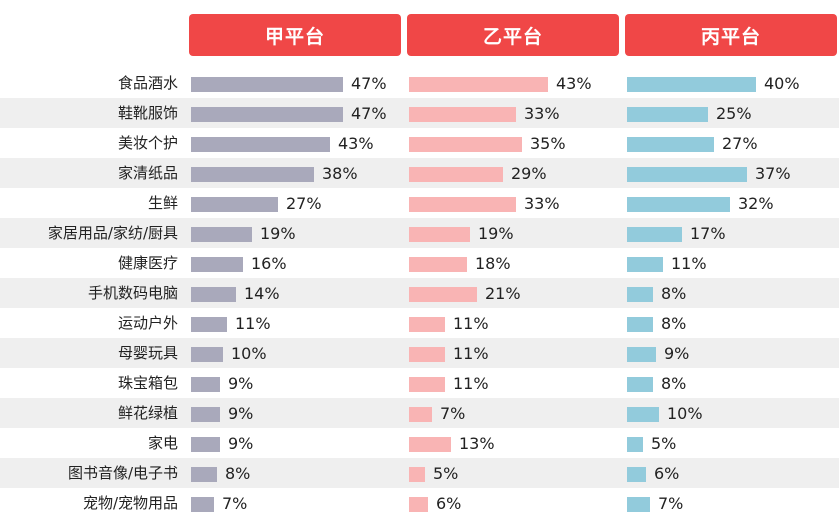  I want to click on data-label: 35%, so click(548, 143).